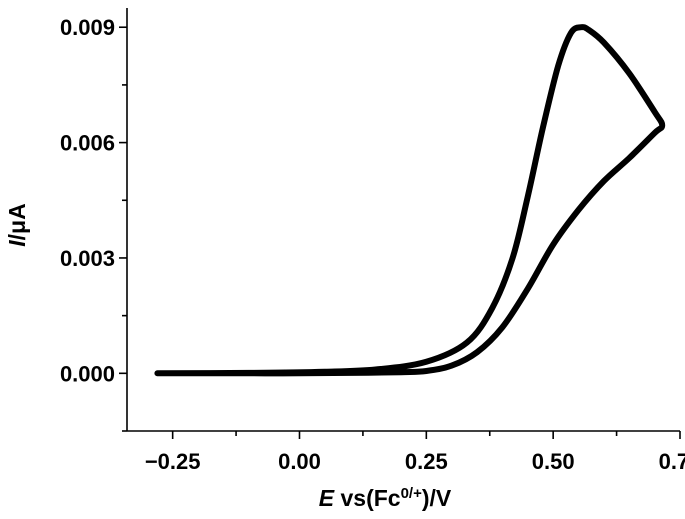 Image resolution: width=685 pixels, height=519 pixels. I want to click on x-tick-label: −0.25, so click(173, 461).